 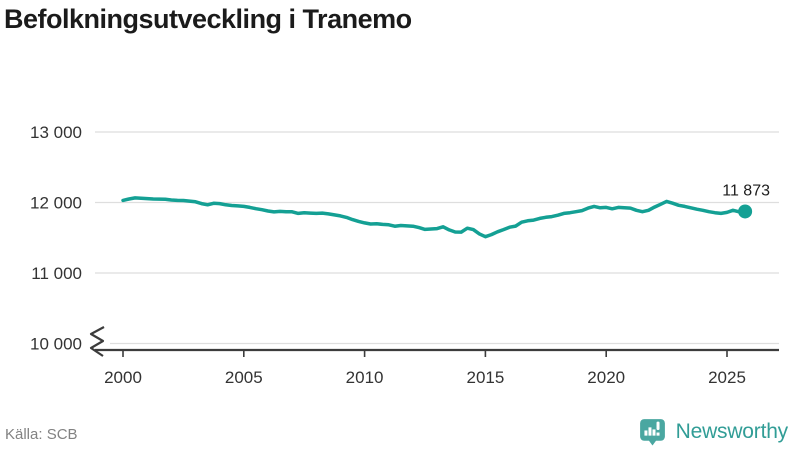 I want to click on source-label: Källa: SCB, so click(x=41, y=434).